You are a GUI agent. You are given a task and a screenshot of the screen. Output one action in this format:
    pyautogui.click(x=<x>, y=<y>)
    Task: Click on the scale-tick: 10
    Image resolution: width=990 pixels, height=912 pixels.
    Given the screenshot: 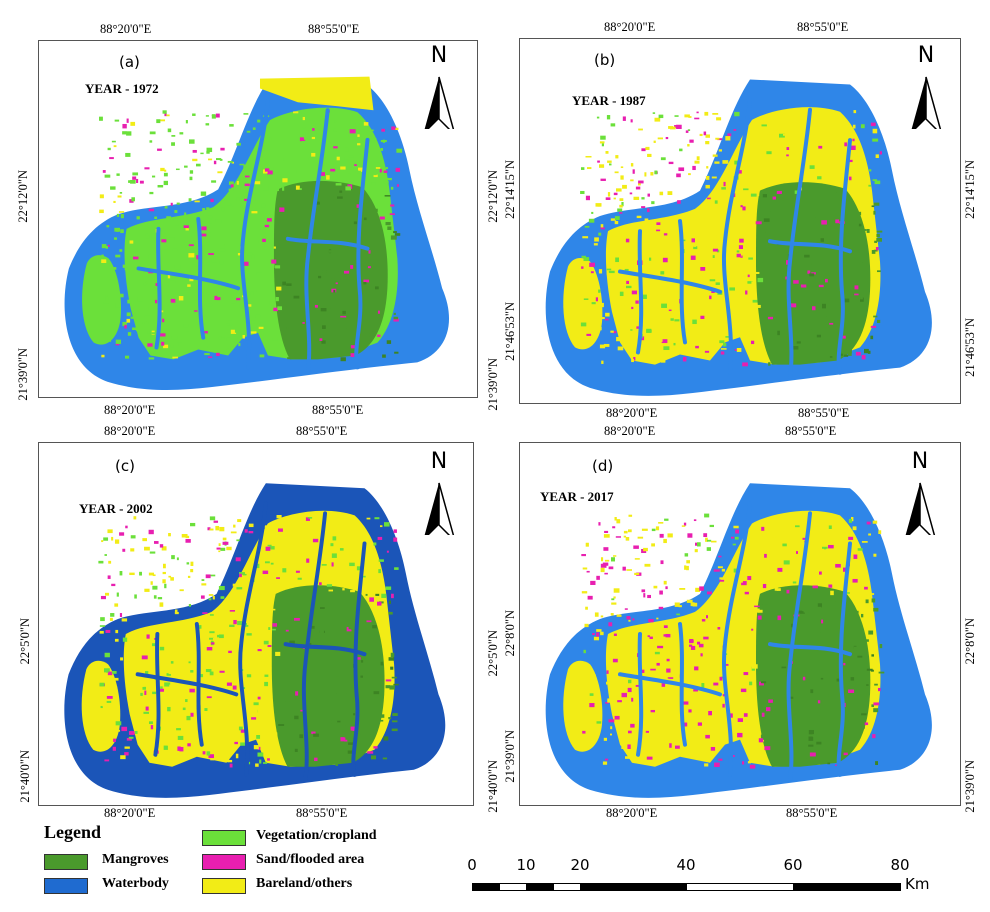 What is the action you would take?
    pyautogui.click(x=526, y=865)
    